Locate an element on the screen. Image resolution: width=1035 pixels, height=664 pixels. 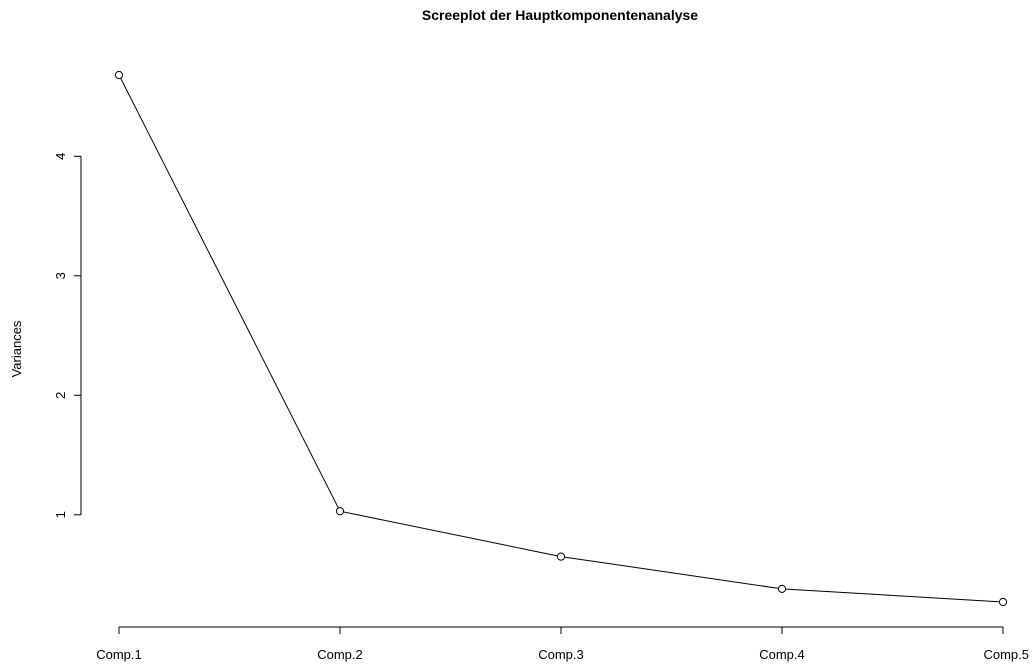
y-axis-label: Variances is located at coordinates (16, 348).